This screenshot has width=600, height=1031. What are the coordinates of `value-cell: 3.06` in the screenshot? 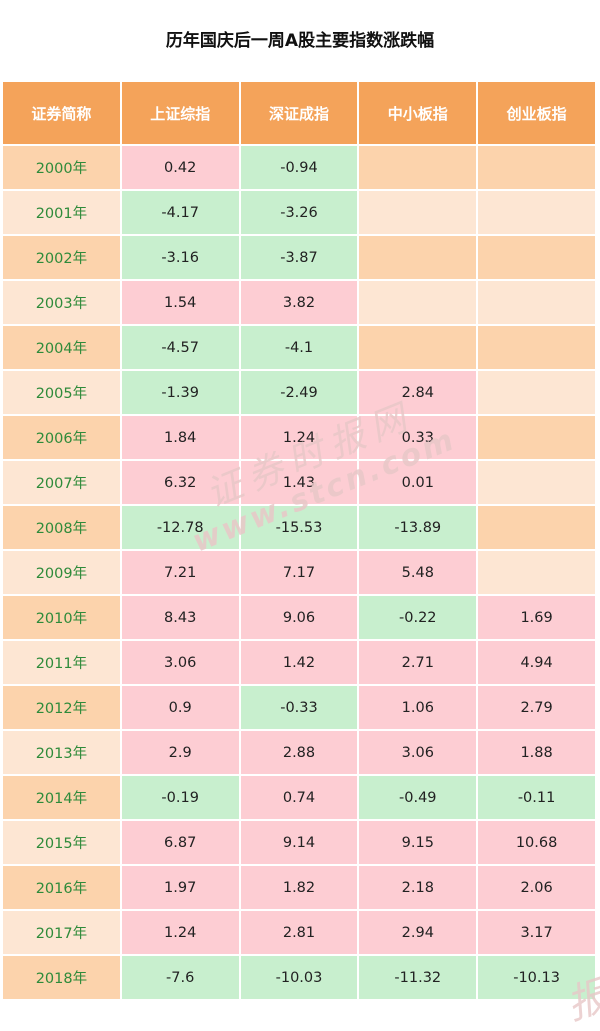 It's located at (418, 752).